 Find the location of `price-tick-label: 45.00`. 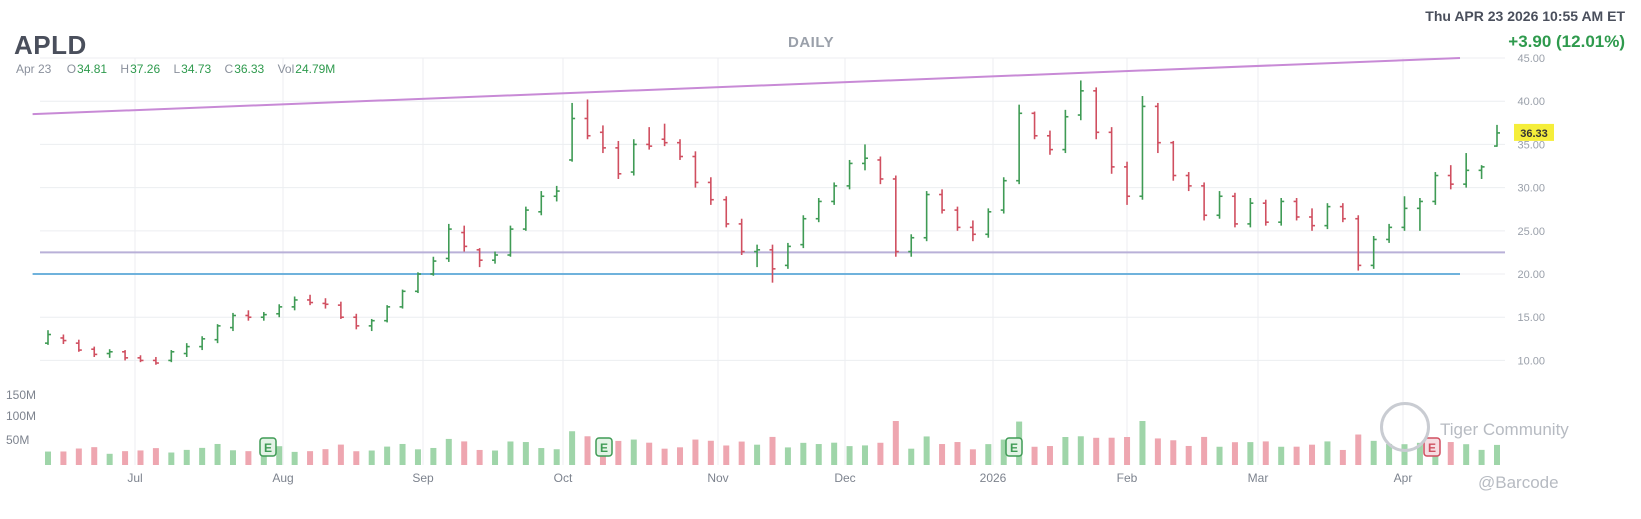

price-tick-label: 45.00 is located at coordinates (1531, 59).